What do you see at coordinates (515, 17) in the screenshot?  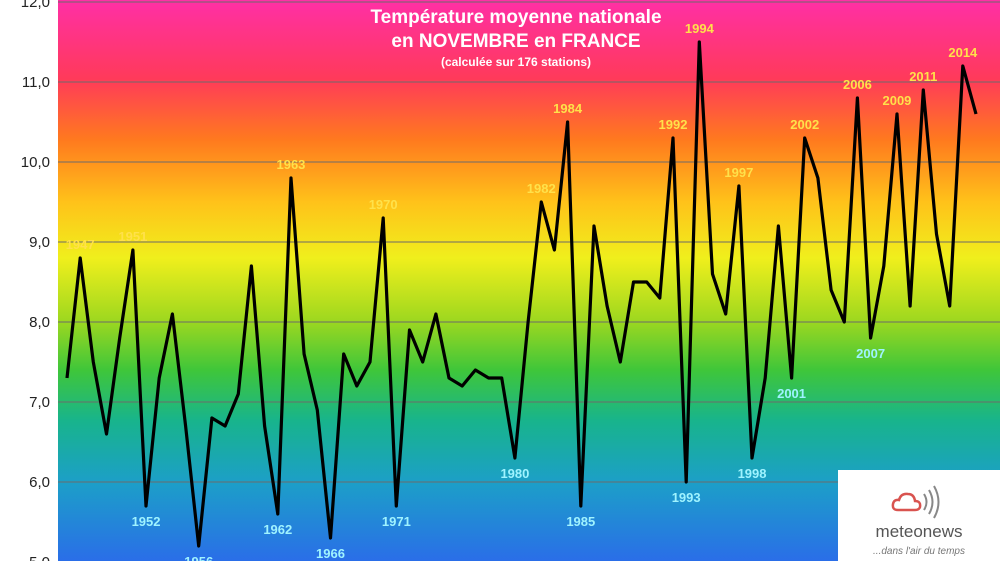 I see `chart-title: Température moyenne nationale` at bounding box center [515, 17].